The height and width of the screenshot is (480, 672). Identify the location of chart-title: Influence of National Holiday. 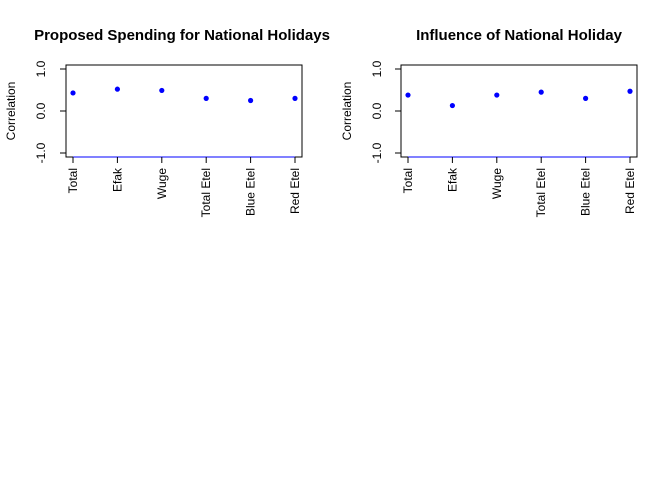
(519, 35).